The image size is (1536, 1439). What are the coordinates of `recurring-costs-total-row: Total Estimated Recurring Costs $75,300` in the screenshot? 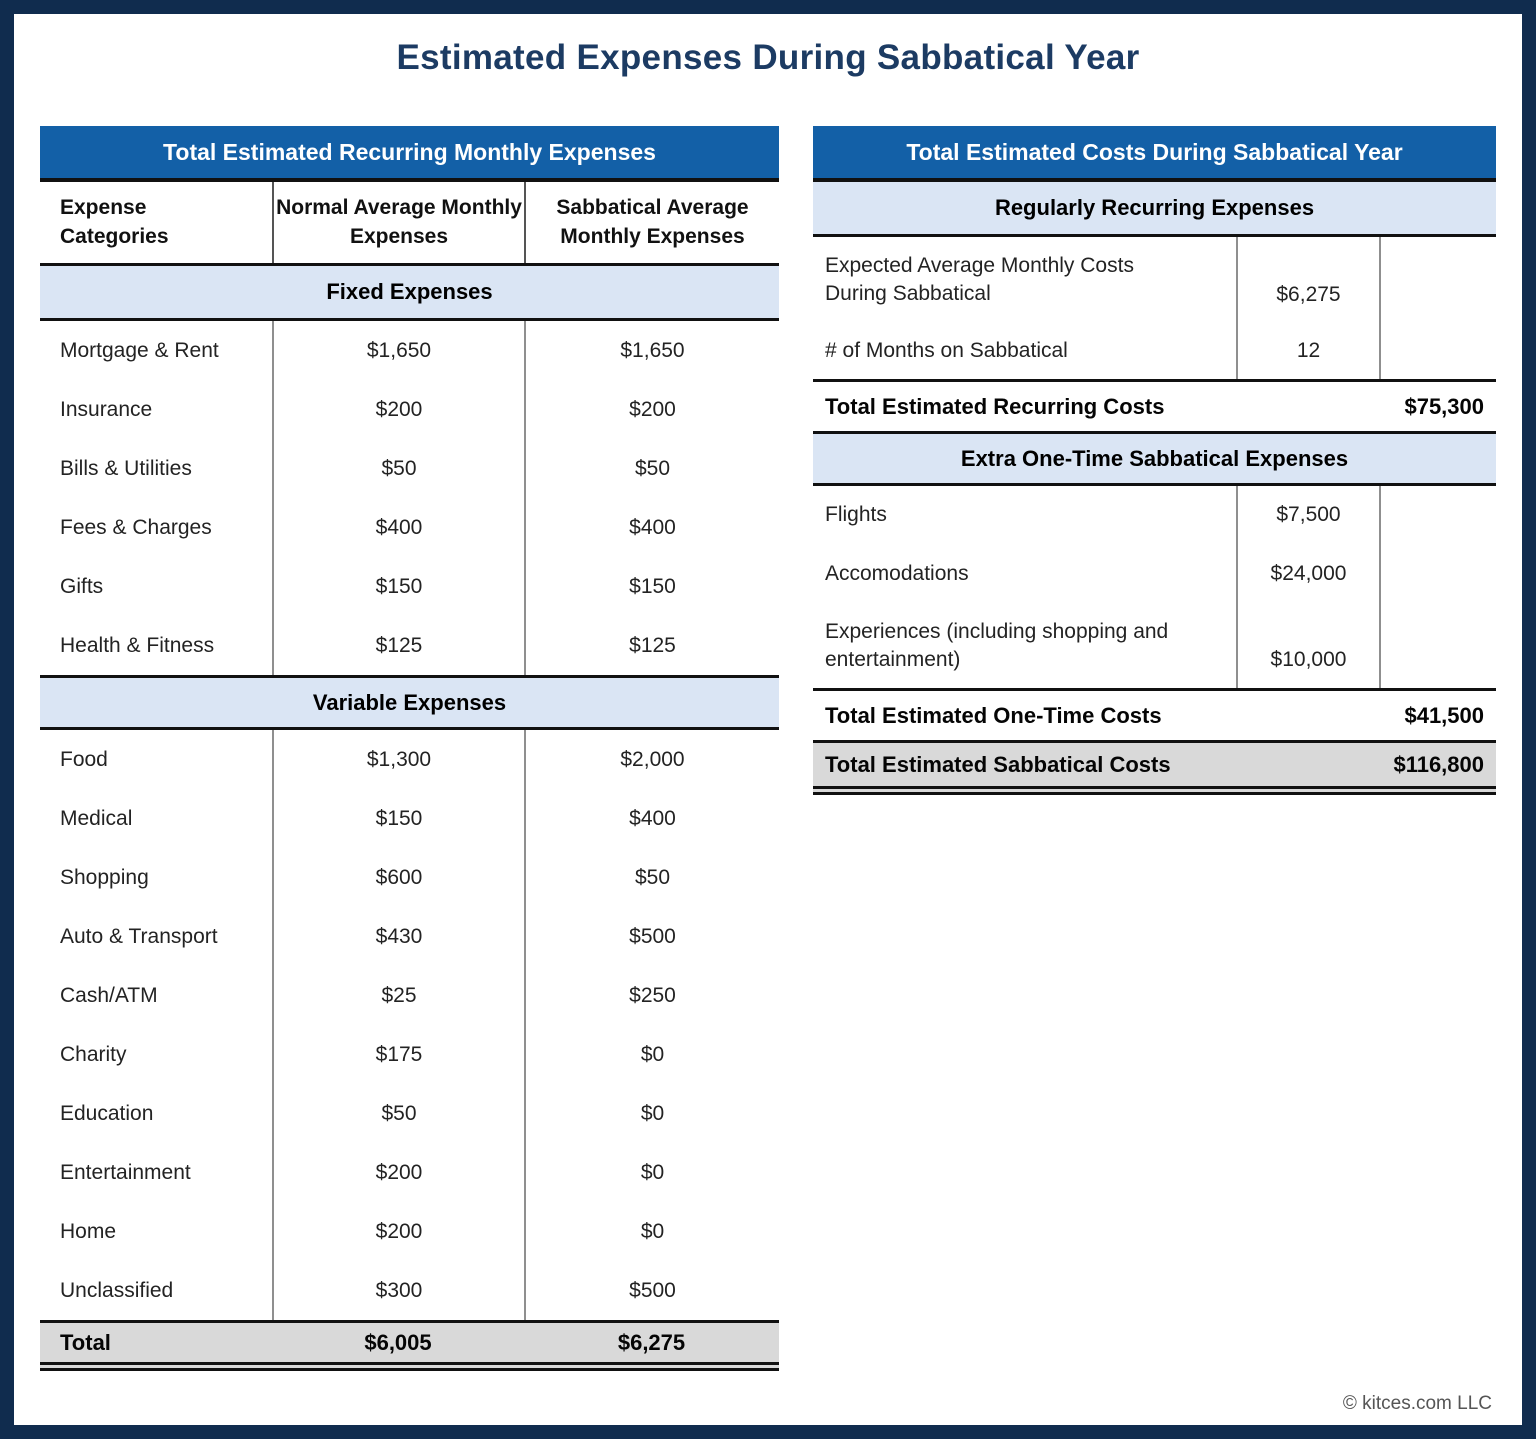 It's located at (1154, 405).